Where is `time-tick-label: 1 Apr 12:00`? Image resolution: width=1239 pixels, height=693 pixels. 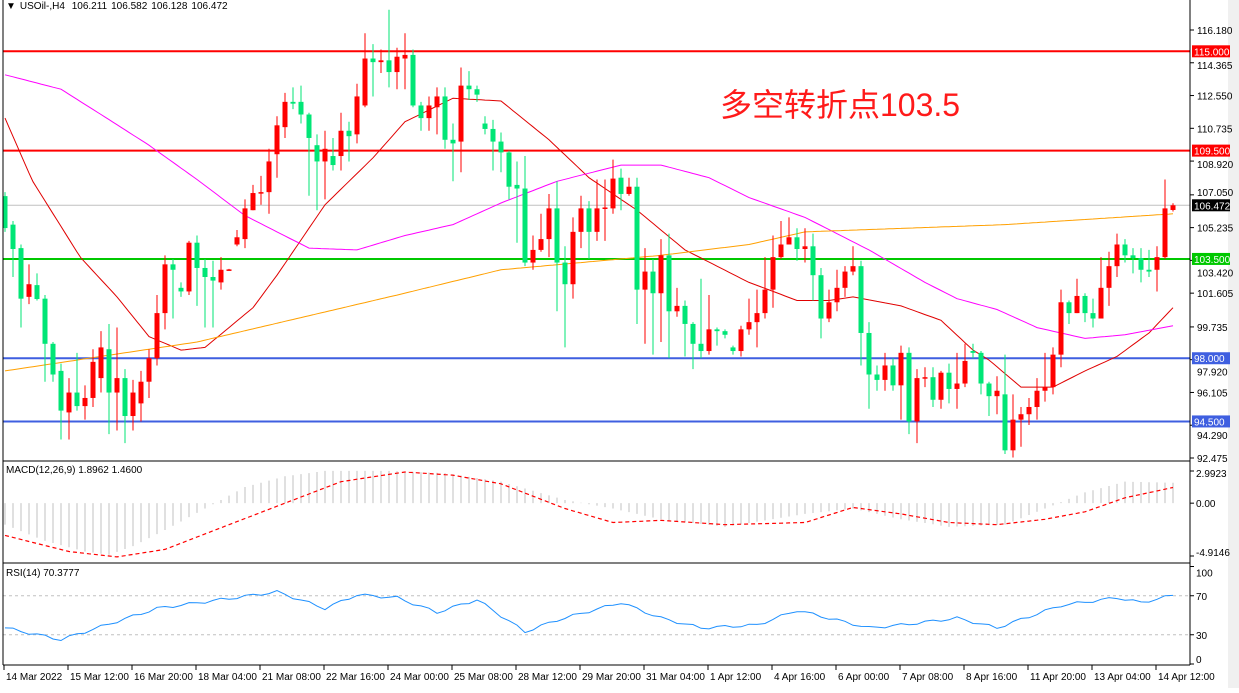
time-tick-label: 1 Apr 12:00 is located at coordinates (736, 677).